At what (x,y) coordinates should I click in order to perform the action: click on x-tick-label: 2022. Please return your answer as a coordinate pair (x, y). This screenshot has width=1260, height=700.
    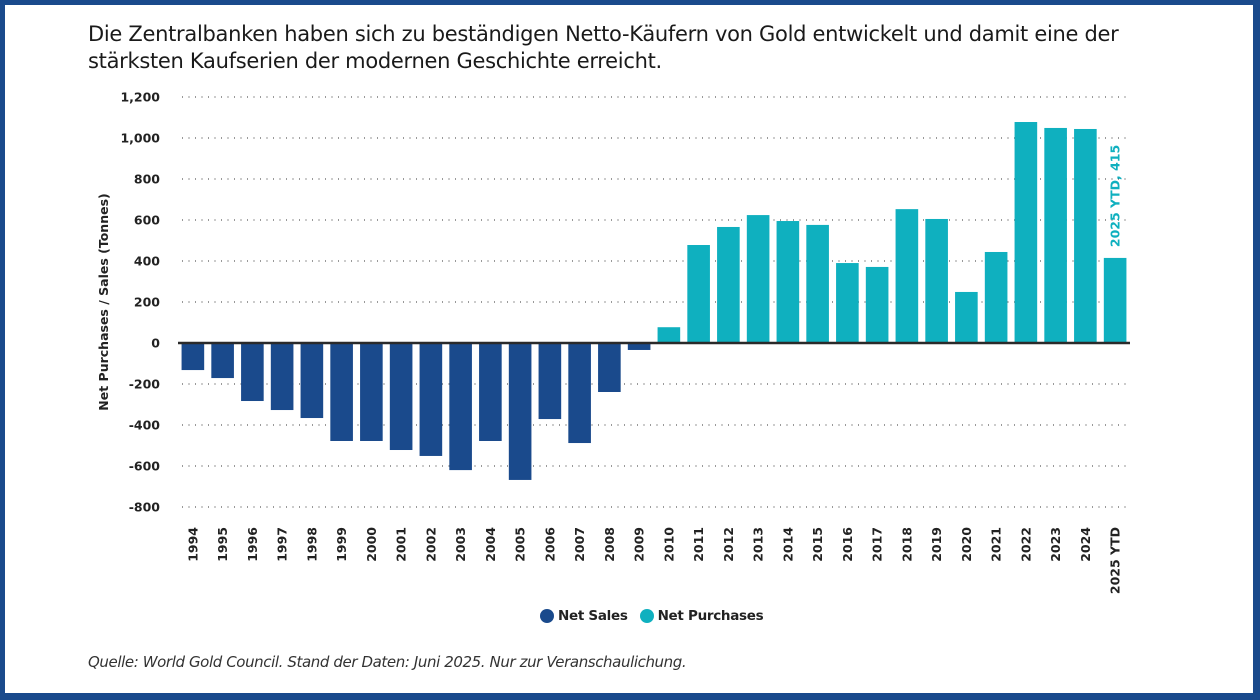
    Looking at the image, I should click on (1025, 544).